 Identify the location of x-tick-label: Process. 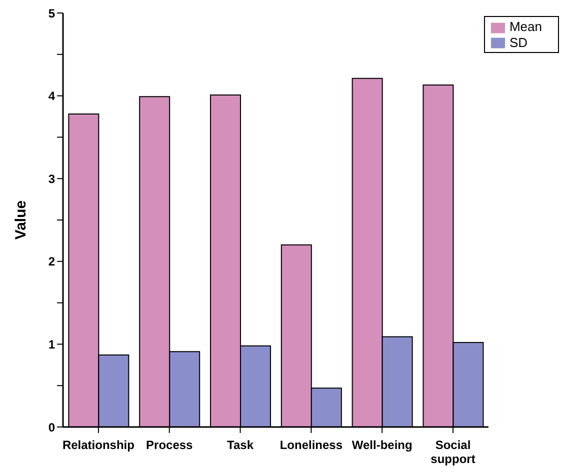
(170, 445).